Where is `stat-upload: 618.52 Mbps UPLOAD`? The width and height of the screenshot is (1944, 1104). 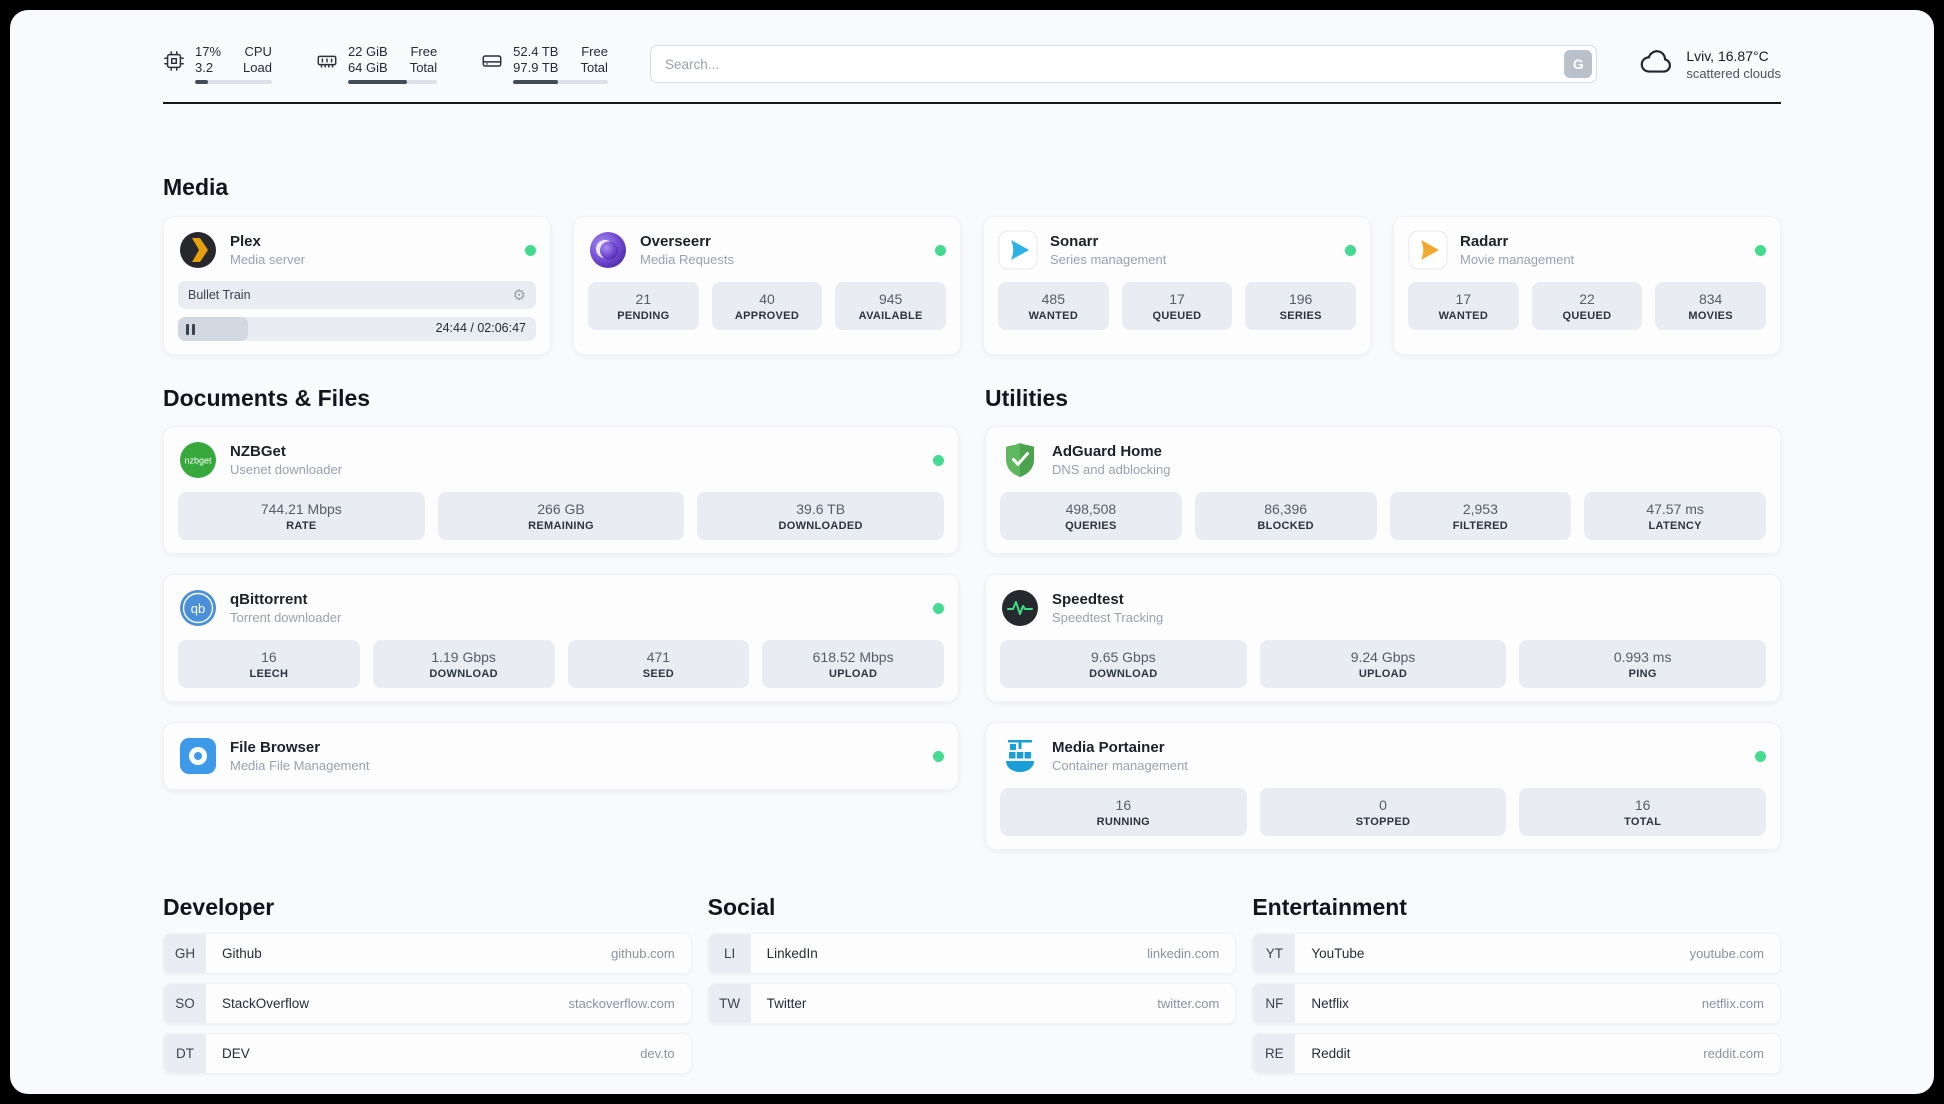
stat-upload: 618.52 Mbps UPLOAD is located at coordinates (853, 664).